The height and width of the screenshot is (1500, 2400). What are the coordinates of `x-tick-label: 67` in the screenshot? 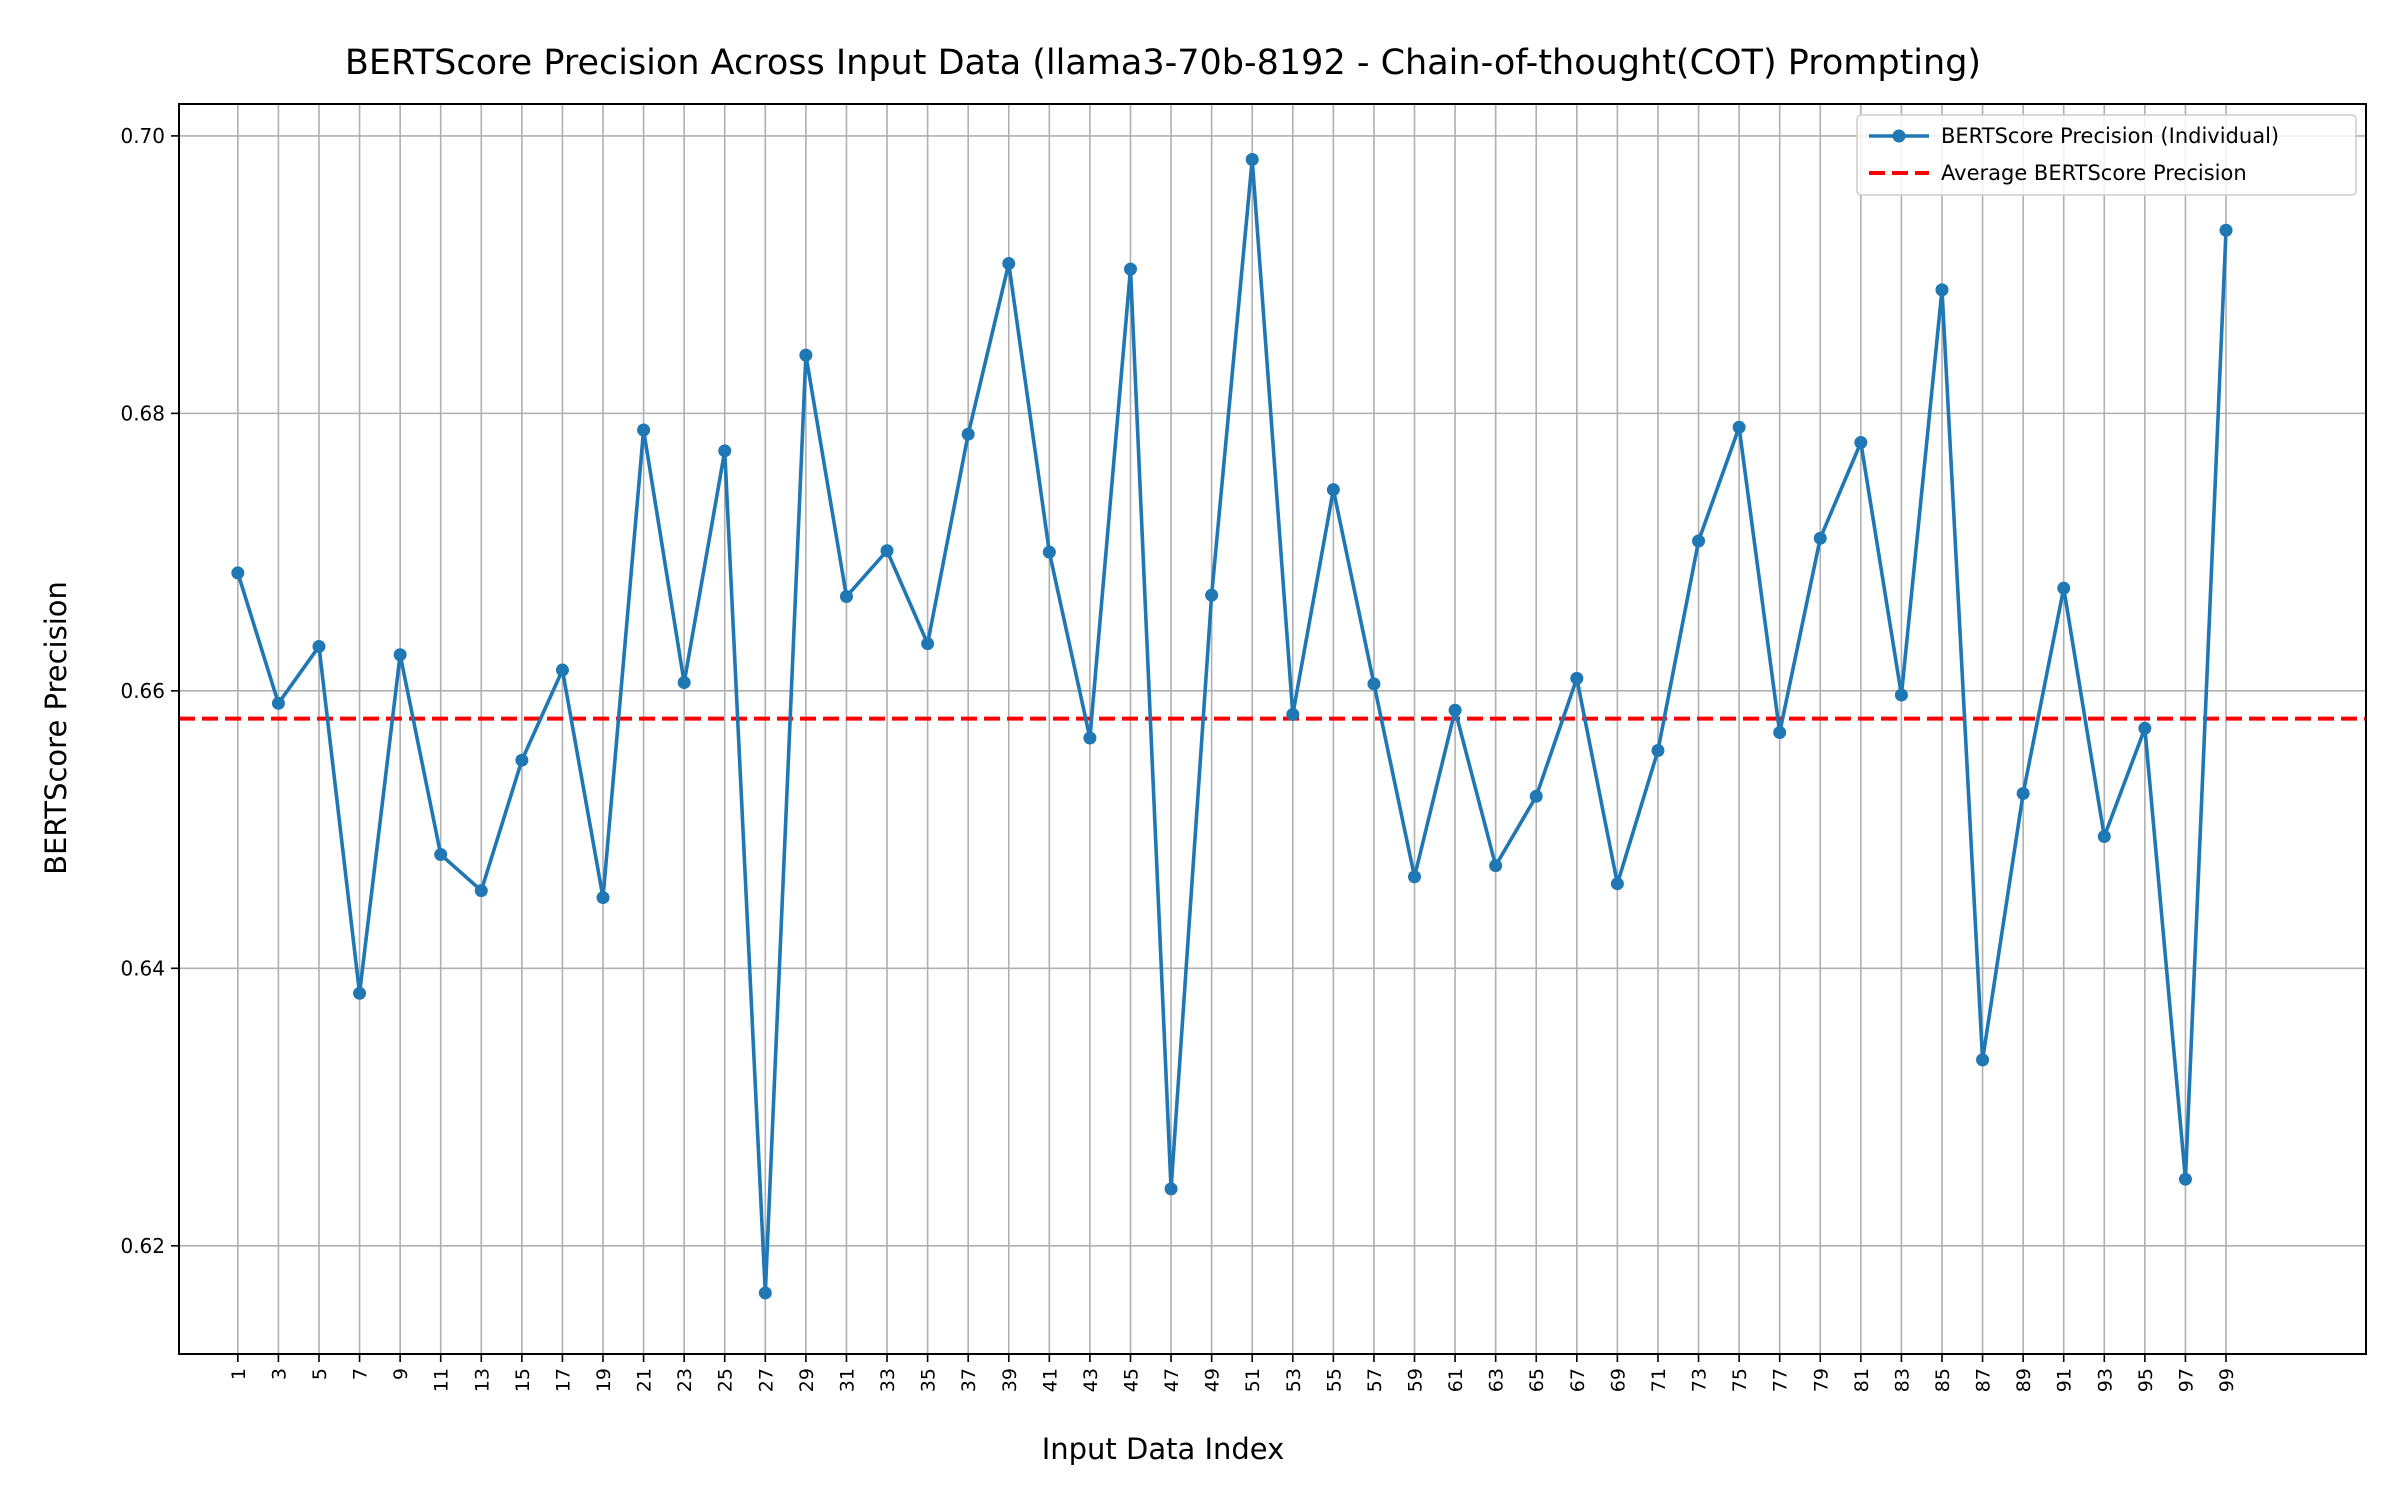 It's located at (1578, 1380).